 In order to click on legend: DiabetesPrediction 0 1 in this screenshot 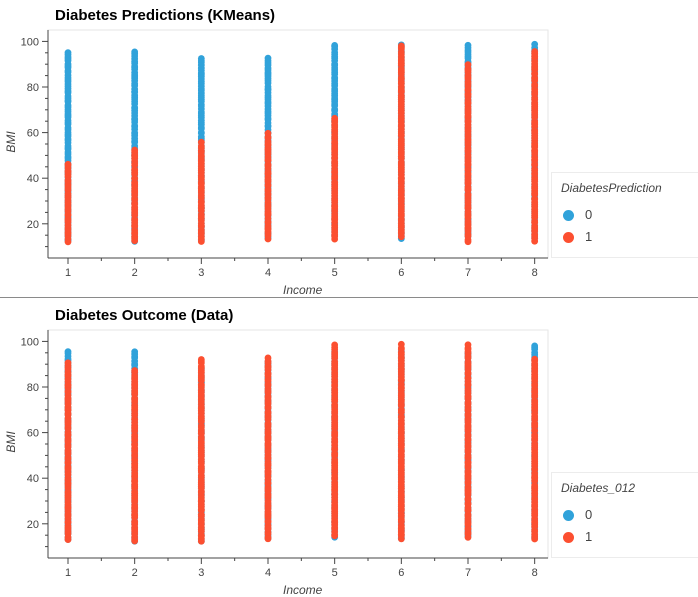, I will do `click(624, 215)`.